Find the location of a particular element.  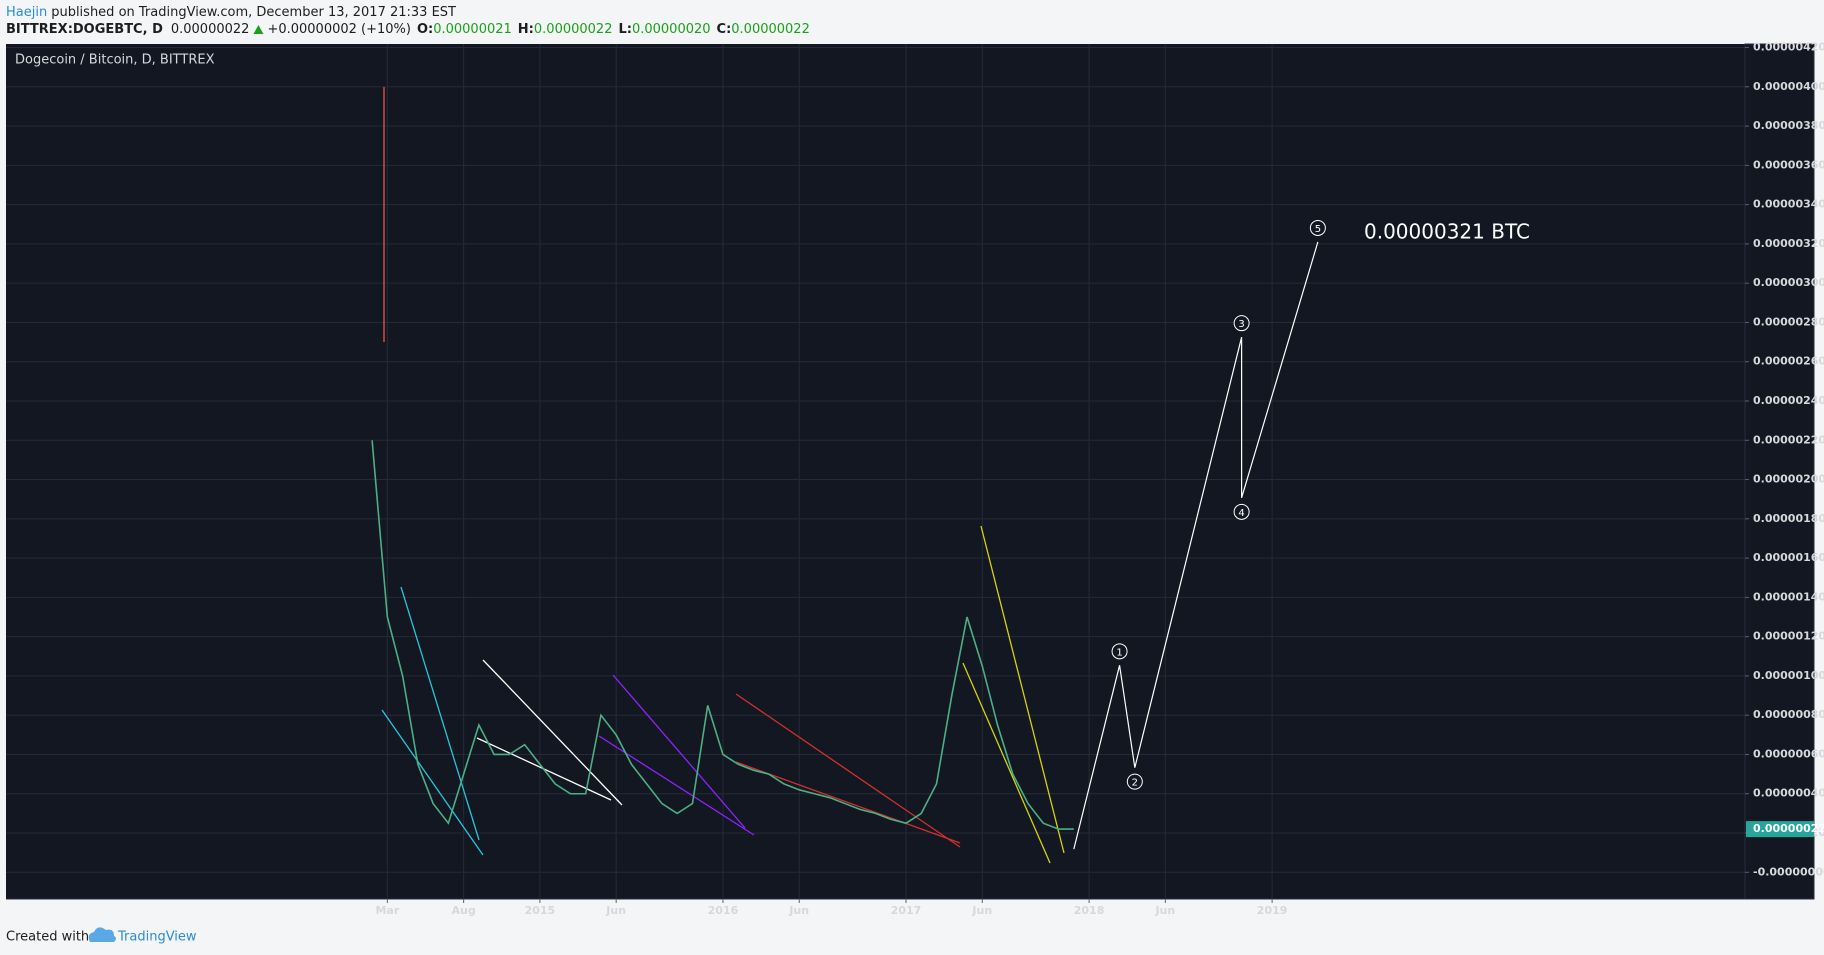

last-price-label: 0.00000022 is located at coordinates (1788, 828).